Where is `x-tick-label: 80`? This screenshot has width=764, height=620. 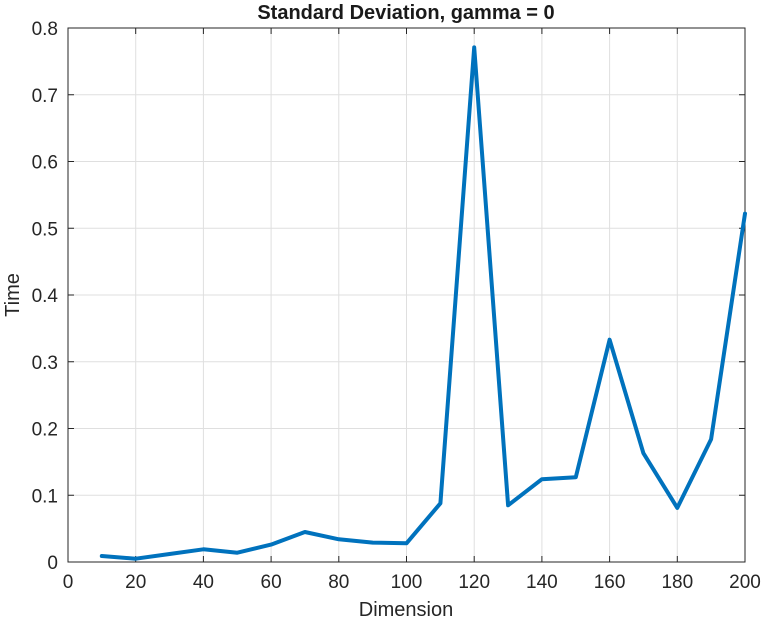
x-tick-label: 80 is located at coordinates (338, 582).